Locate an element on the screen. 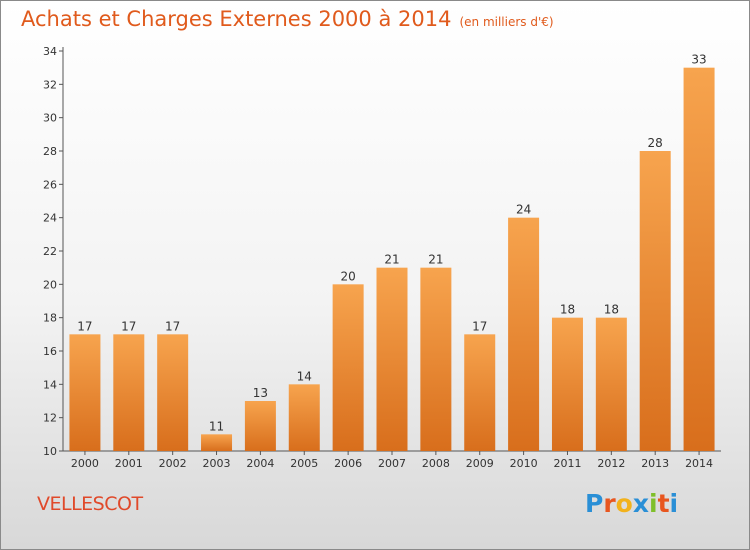 The width and height of the screenshot is (750, 550). x-tick-label: 2012 is located at coordinates (611, 463).